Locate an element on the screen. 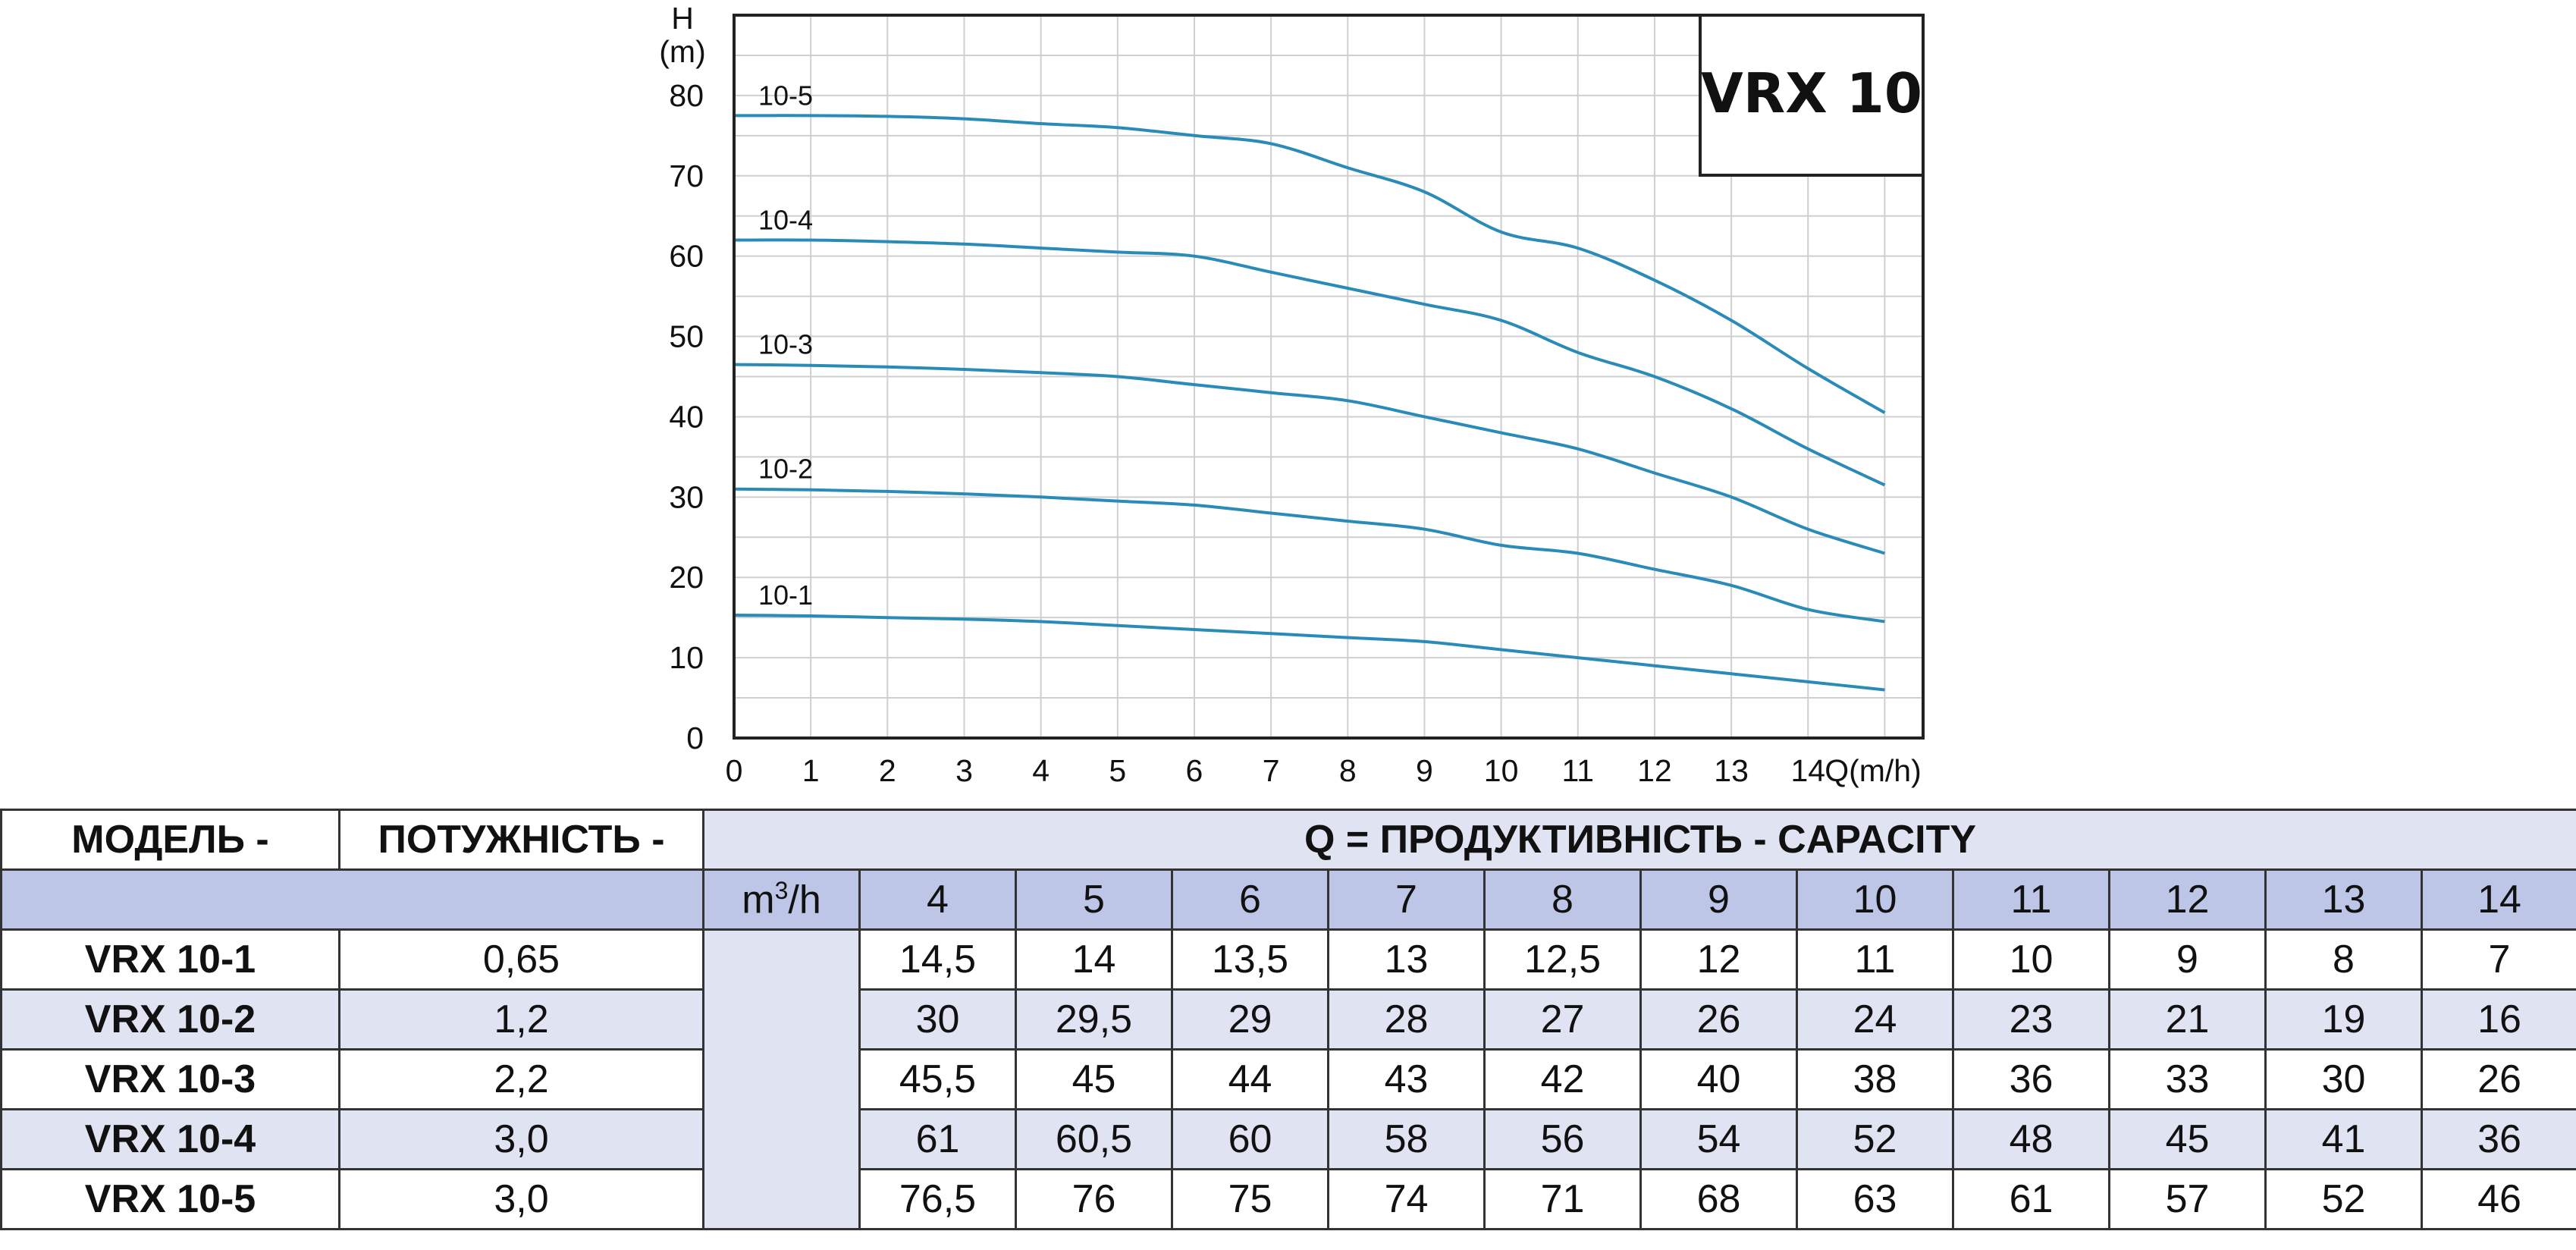 The height and width of the screenshot is (1250, 2576). head-value-cell: 75 is located at coordinates (1250, 1199).